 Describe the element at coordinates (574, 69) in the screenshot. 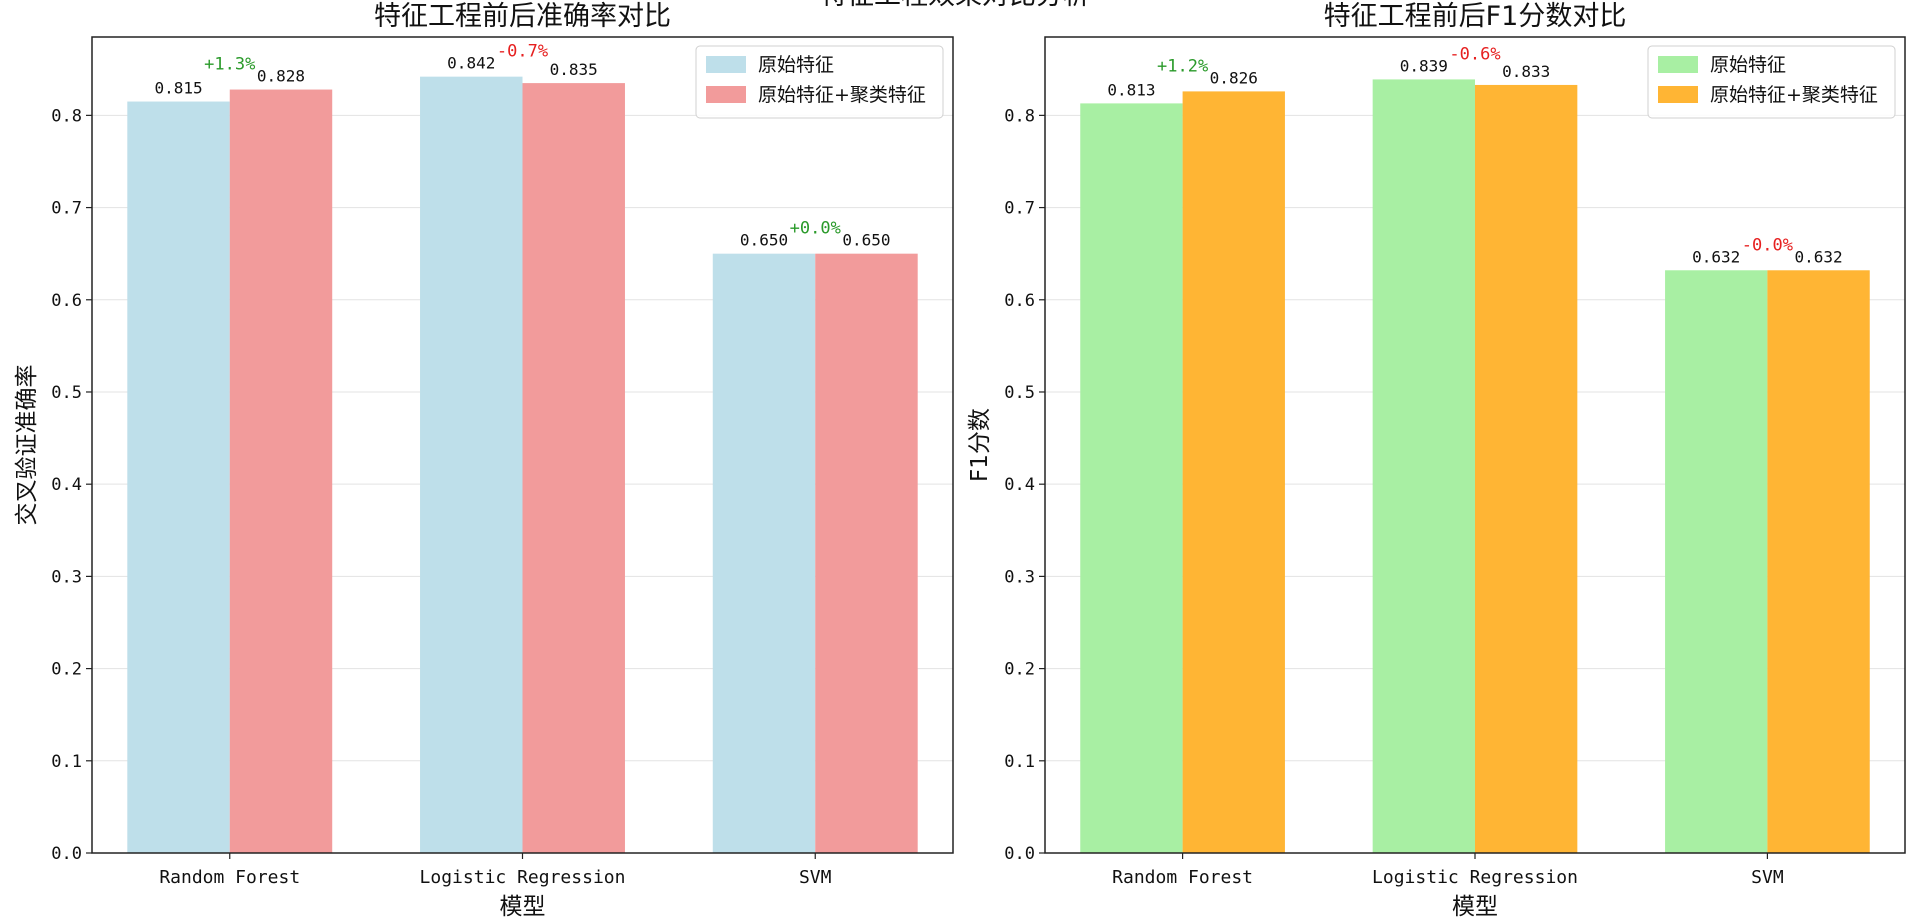

I see `bar-value-label: 0.835` at that location.